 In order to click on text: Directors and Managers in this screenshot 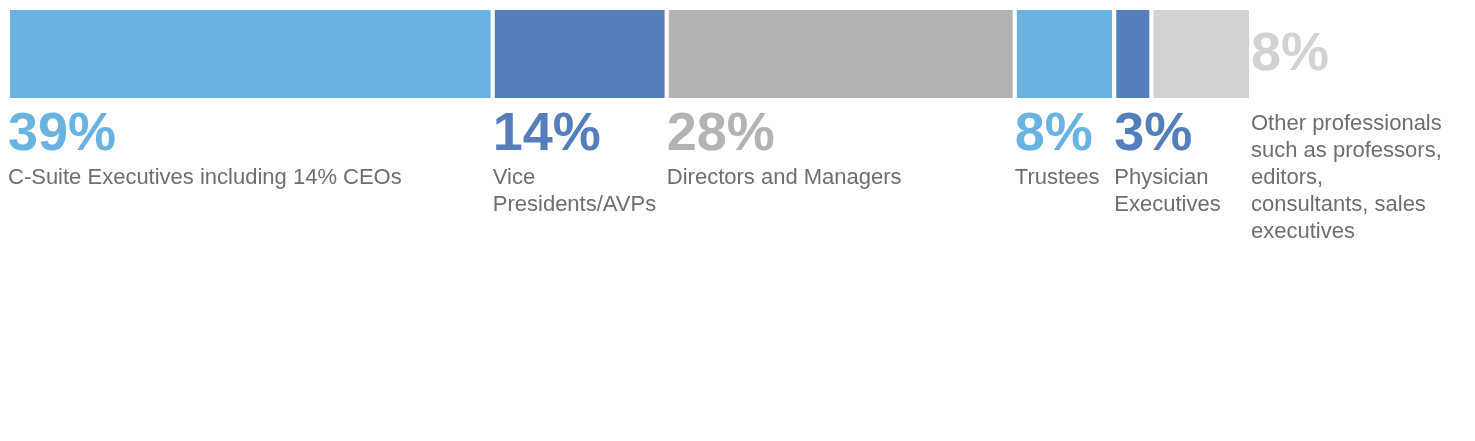, I will do `click(784, 176)`.